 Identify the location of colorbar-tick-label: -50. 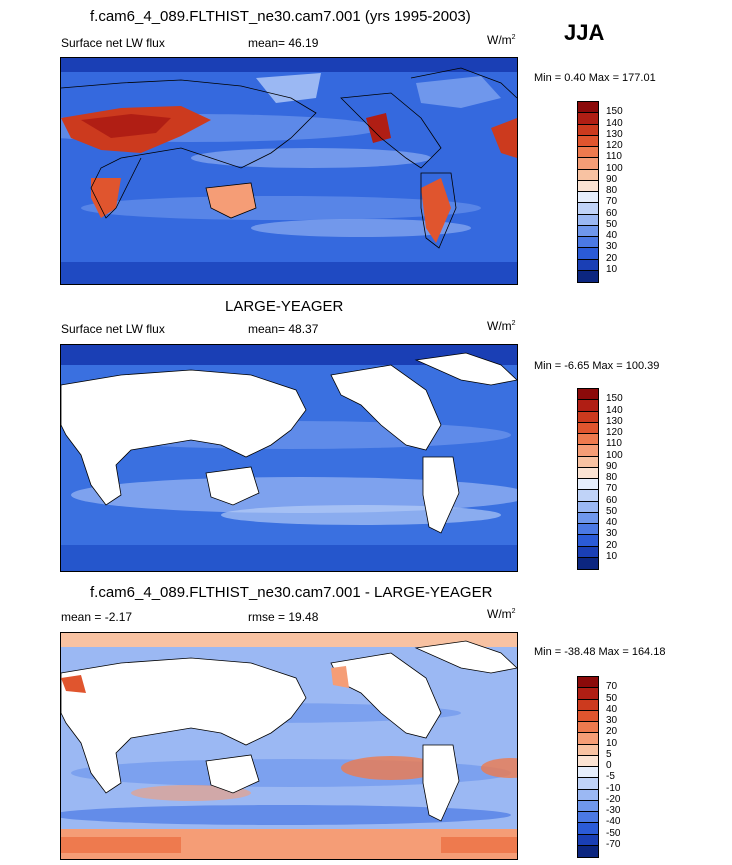
(613, 833).